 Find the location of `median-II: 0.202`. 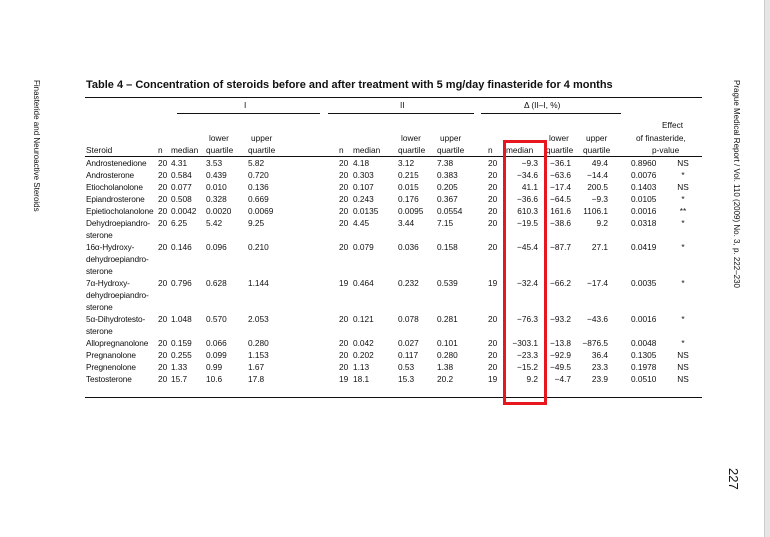

median-II: 0.202 is located at coordinates (363, 355).